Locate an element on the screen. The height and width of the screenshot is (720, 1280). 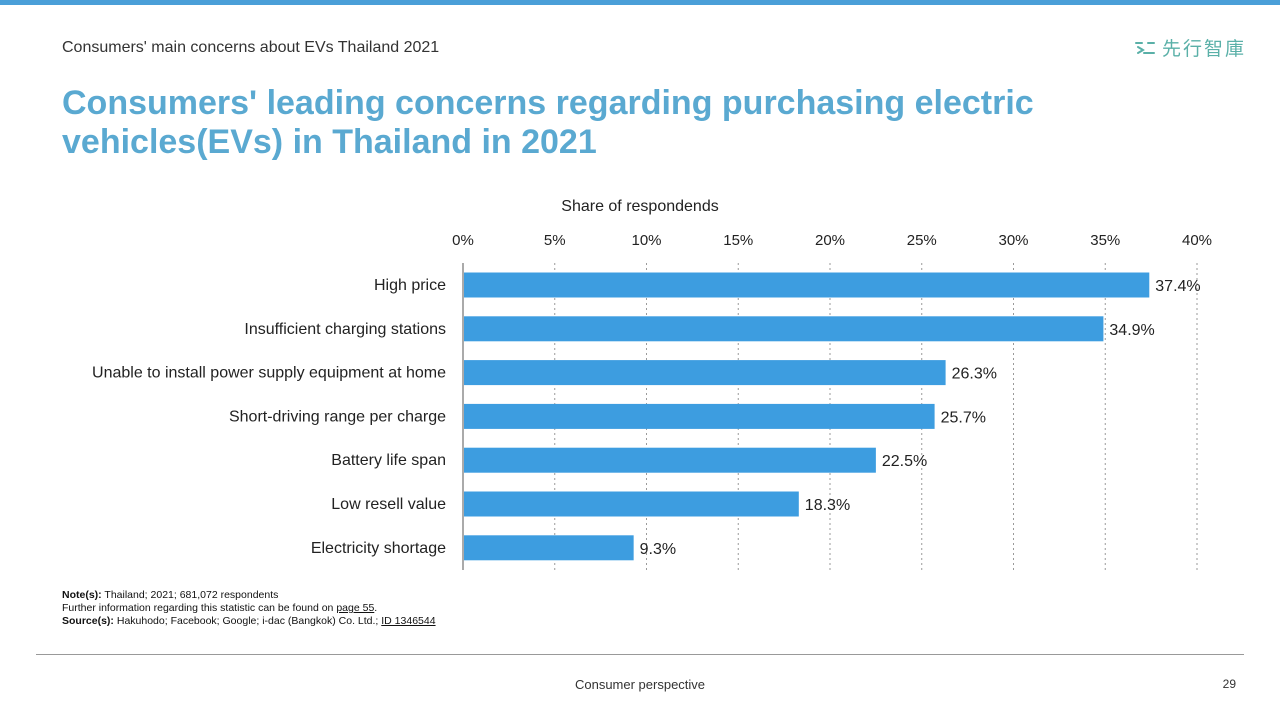
data-label: 34.9% is located at coordinates (1131, 330).